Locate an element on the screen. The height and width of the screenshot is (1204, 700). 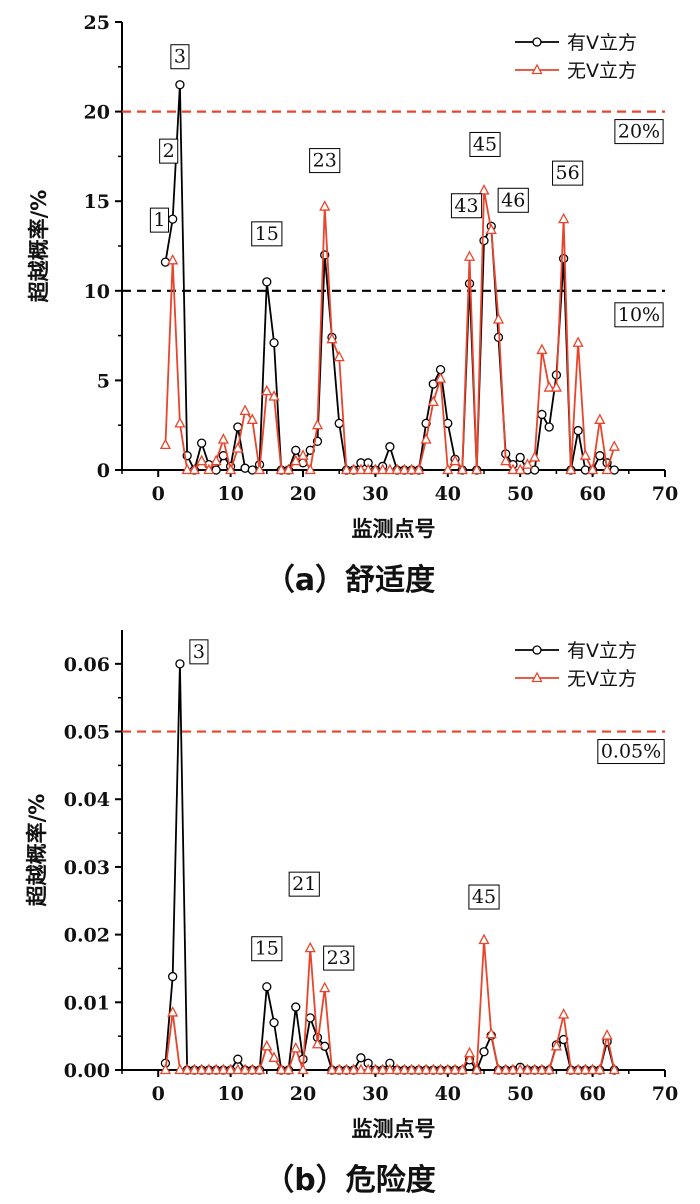
y-tick-label: 0.02 is located at coordinates (87, 936).